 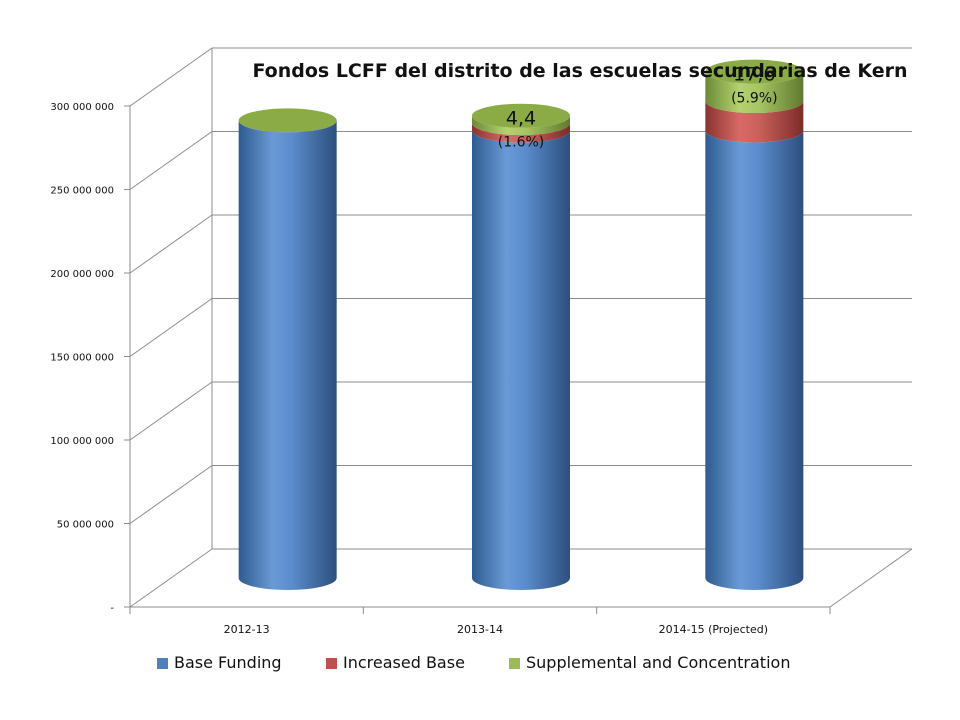 What do you see at coordinates (112, 608) in the screenshot?
I see `y-tick-label: -` at bounding box center [112, 608].